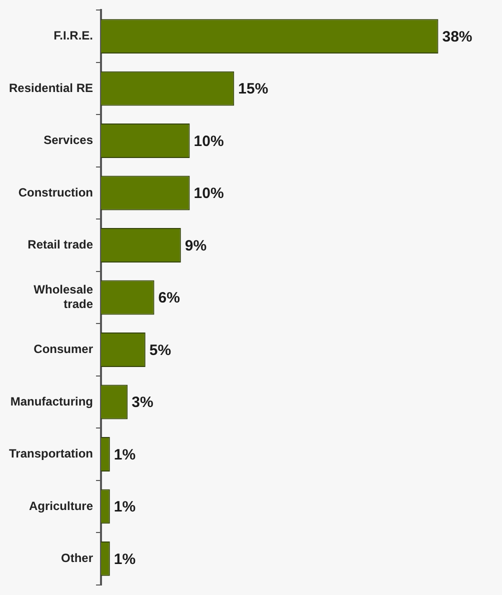  Describe the element at coordinates (69, 140) in the screenshot. I see `y-tick-label: Services` at that location.